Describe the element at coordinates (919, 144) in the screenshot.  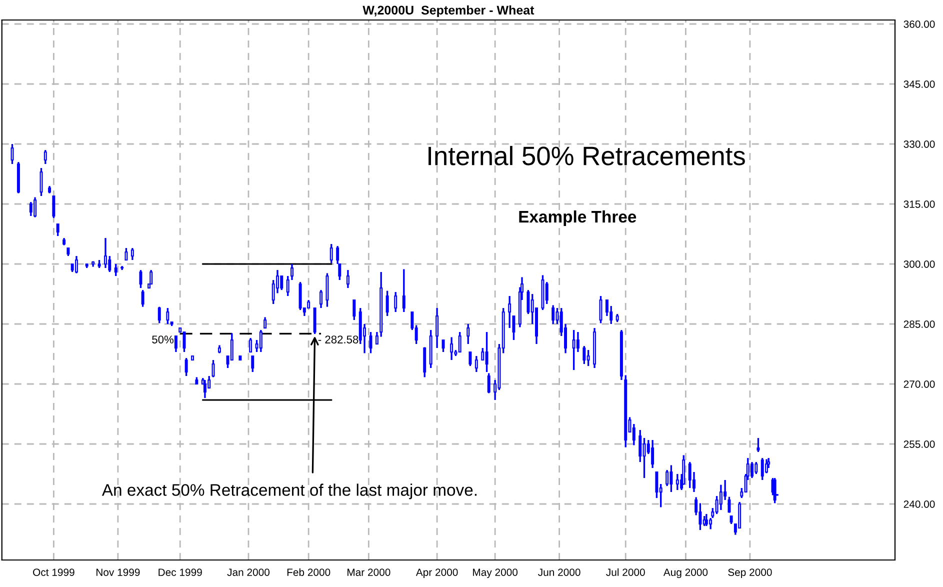
I see `y-tick-label: 330.00` at that location.